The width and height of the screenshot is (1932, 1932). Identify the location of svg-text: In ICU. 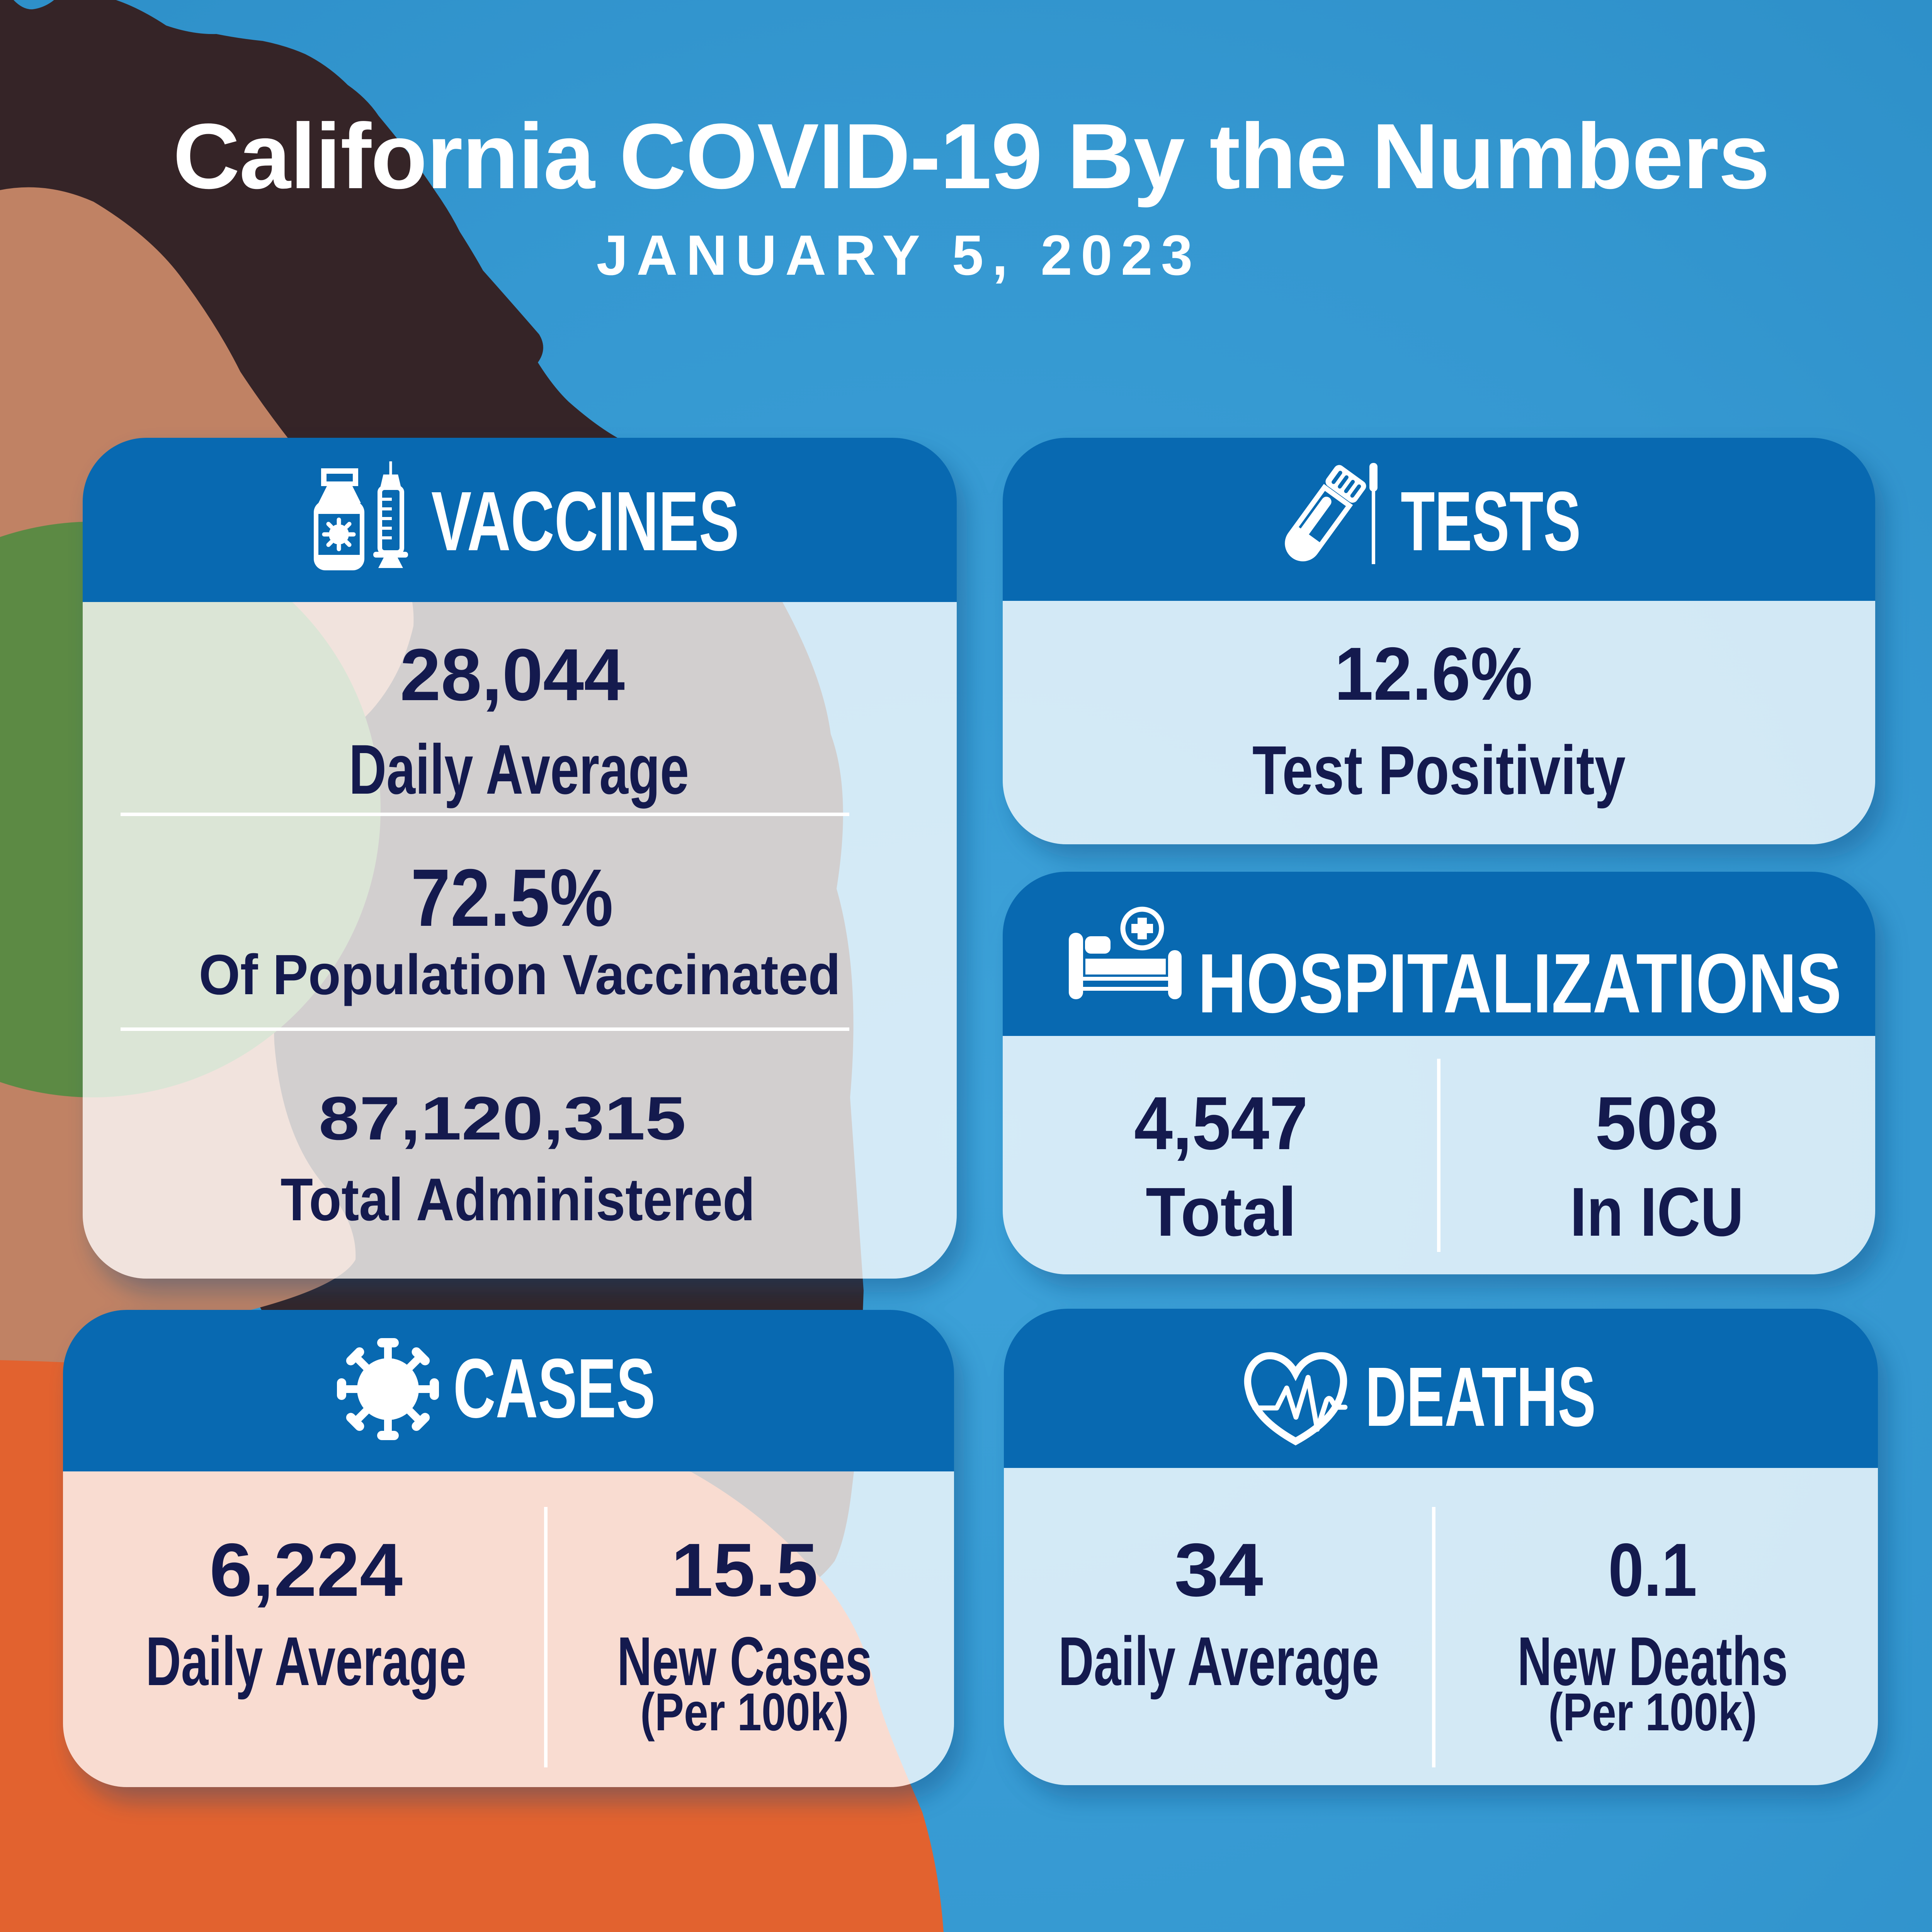
(1657, 1212).